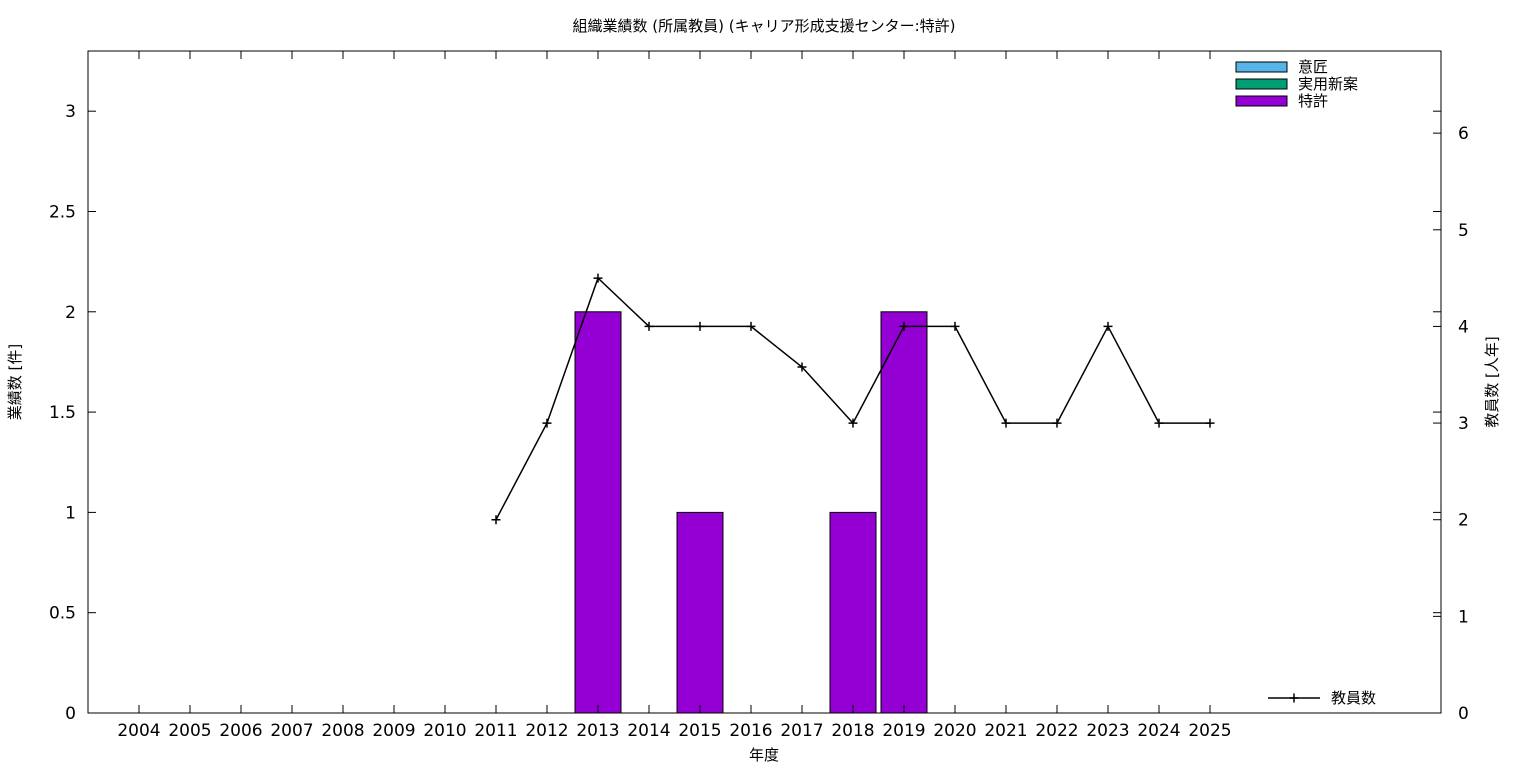  Describe the element at coordinates (189, 731) in the screenshot. I see `x-tick-label: 2005` at that location.